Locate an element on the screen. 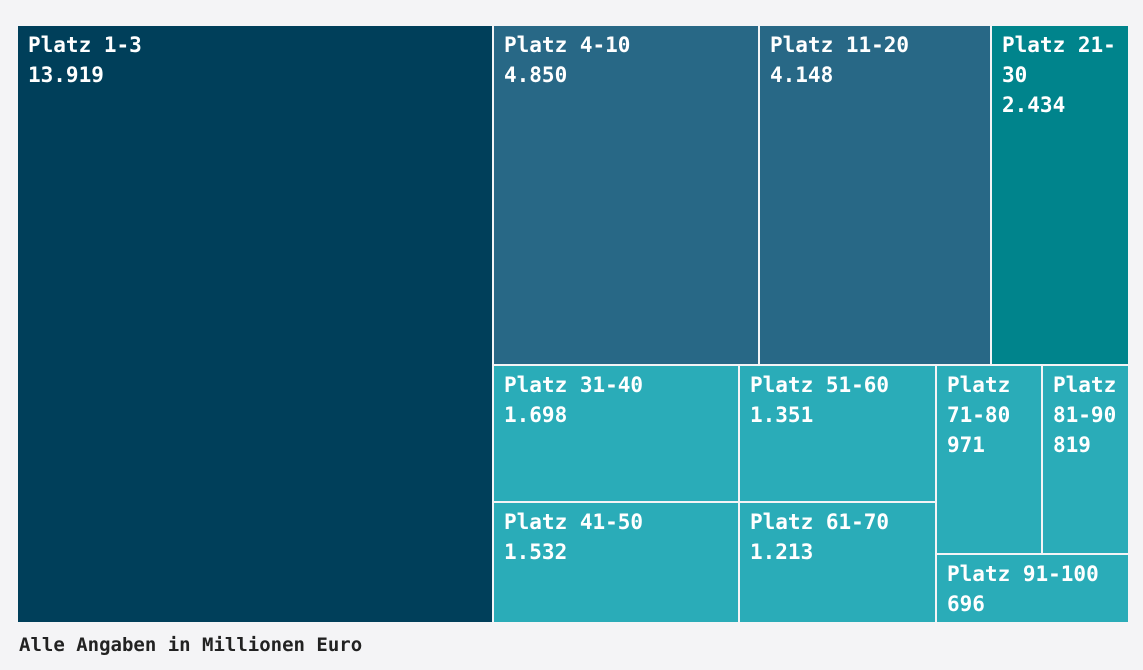 The height and width of the screenshot is (670, 1143). tile-label: Platz 71-80 is located at coordinates (979, 400).